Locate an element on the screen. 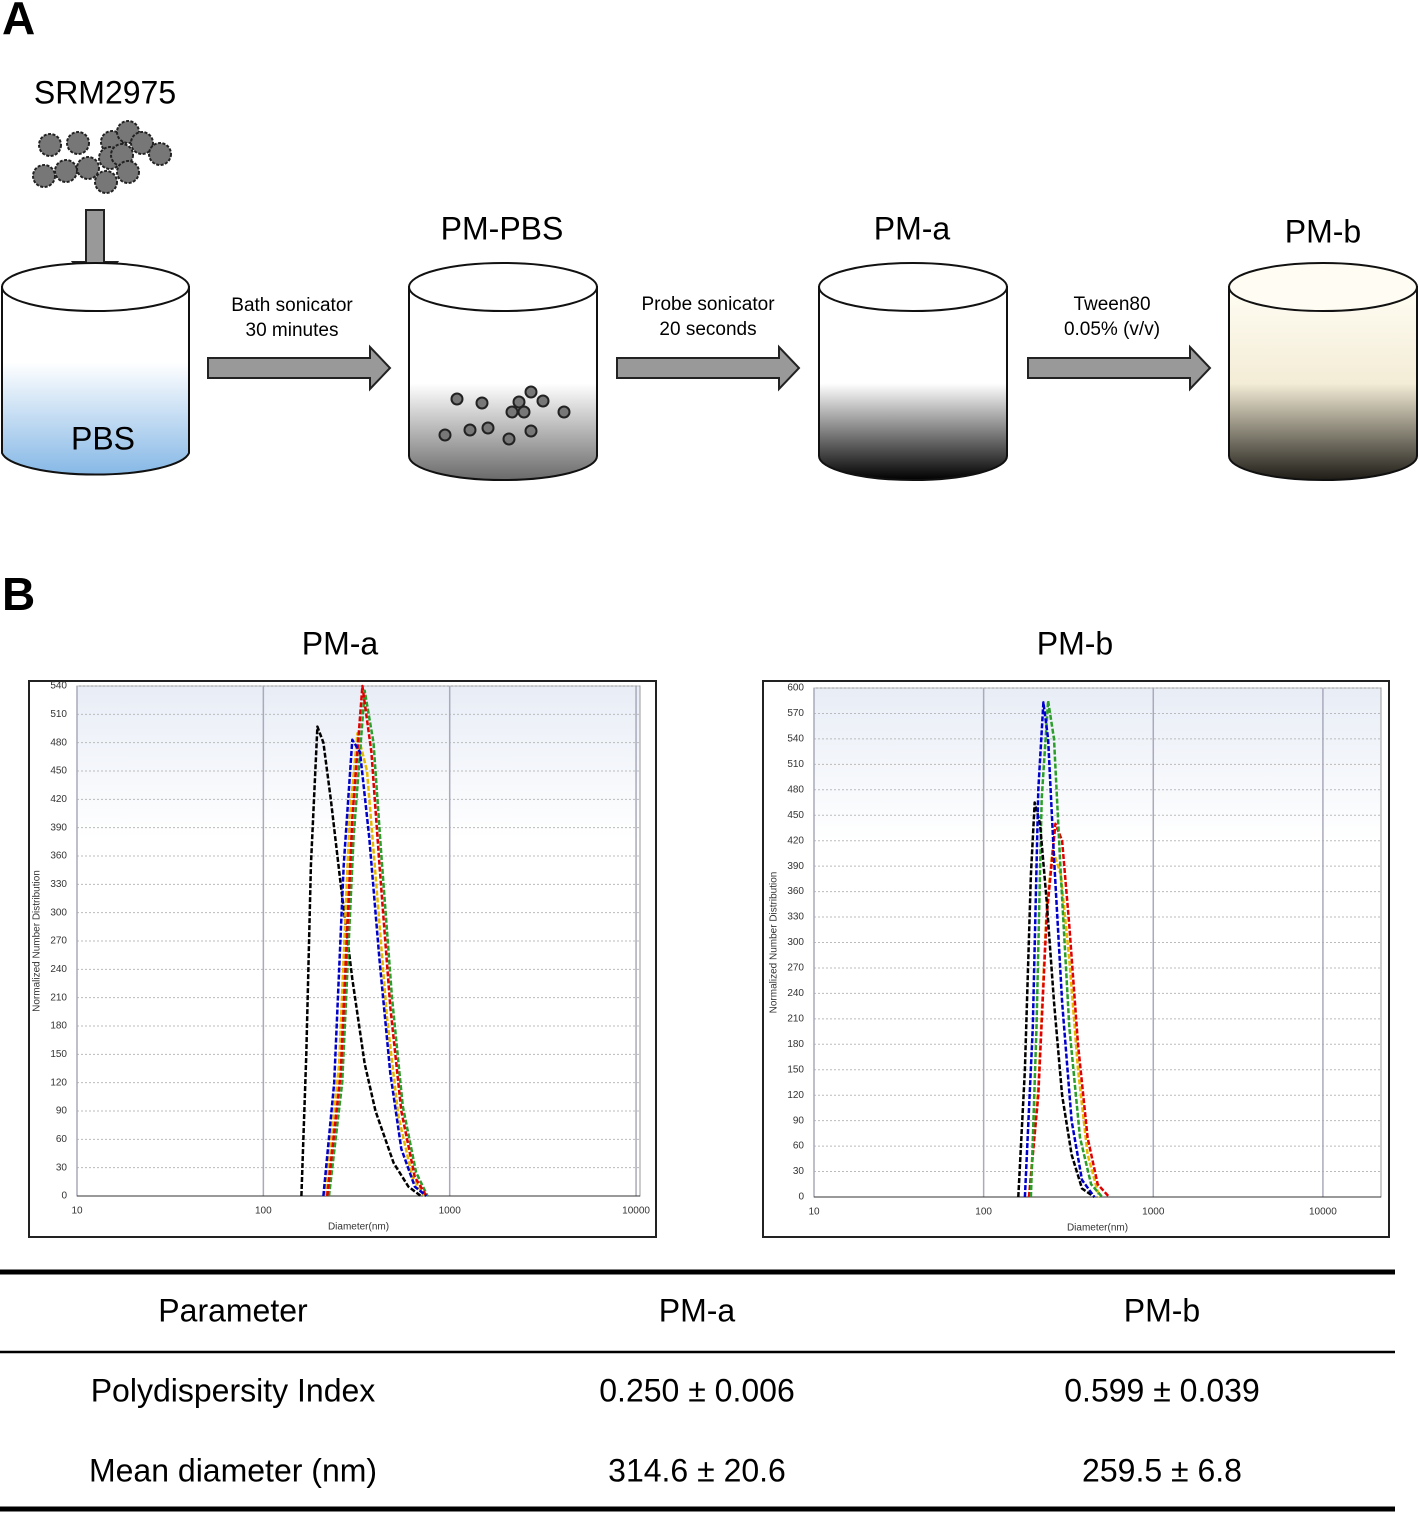 The height and width of the screenshot is (1514, 1419). table-cell: 0.250 ± 0.006 is located at coordinates (697, 1390).